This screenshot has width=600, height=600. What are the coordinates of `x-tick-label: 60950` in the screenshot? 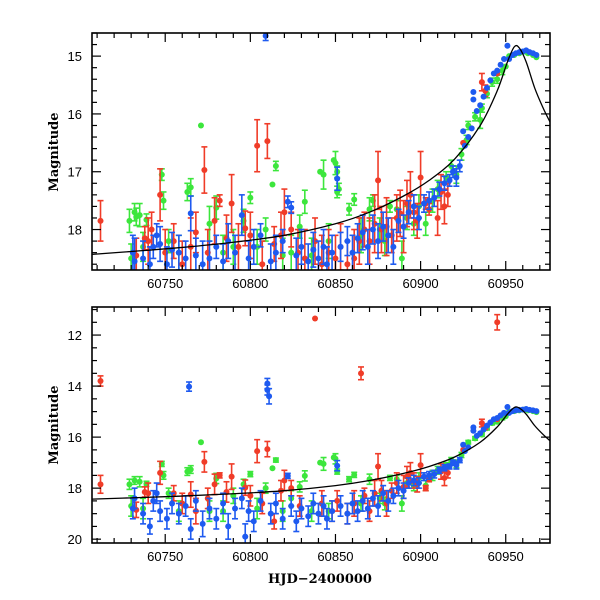 It's located at (506, 556).